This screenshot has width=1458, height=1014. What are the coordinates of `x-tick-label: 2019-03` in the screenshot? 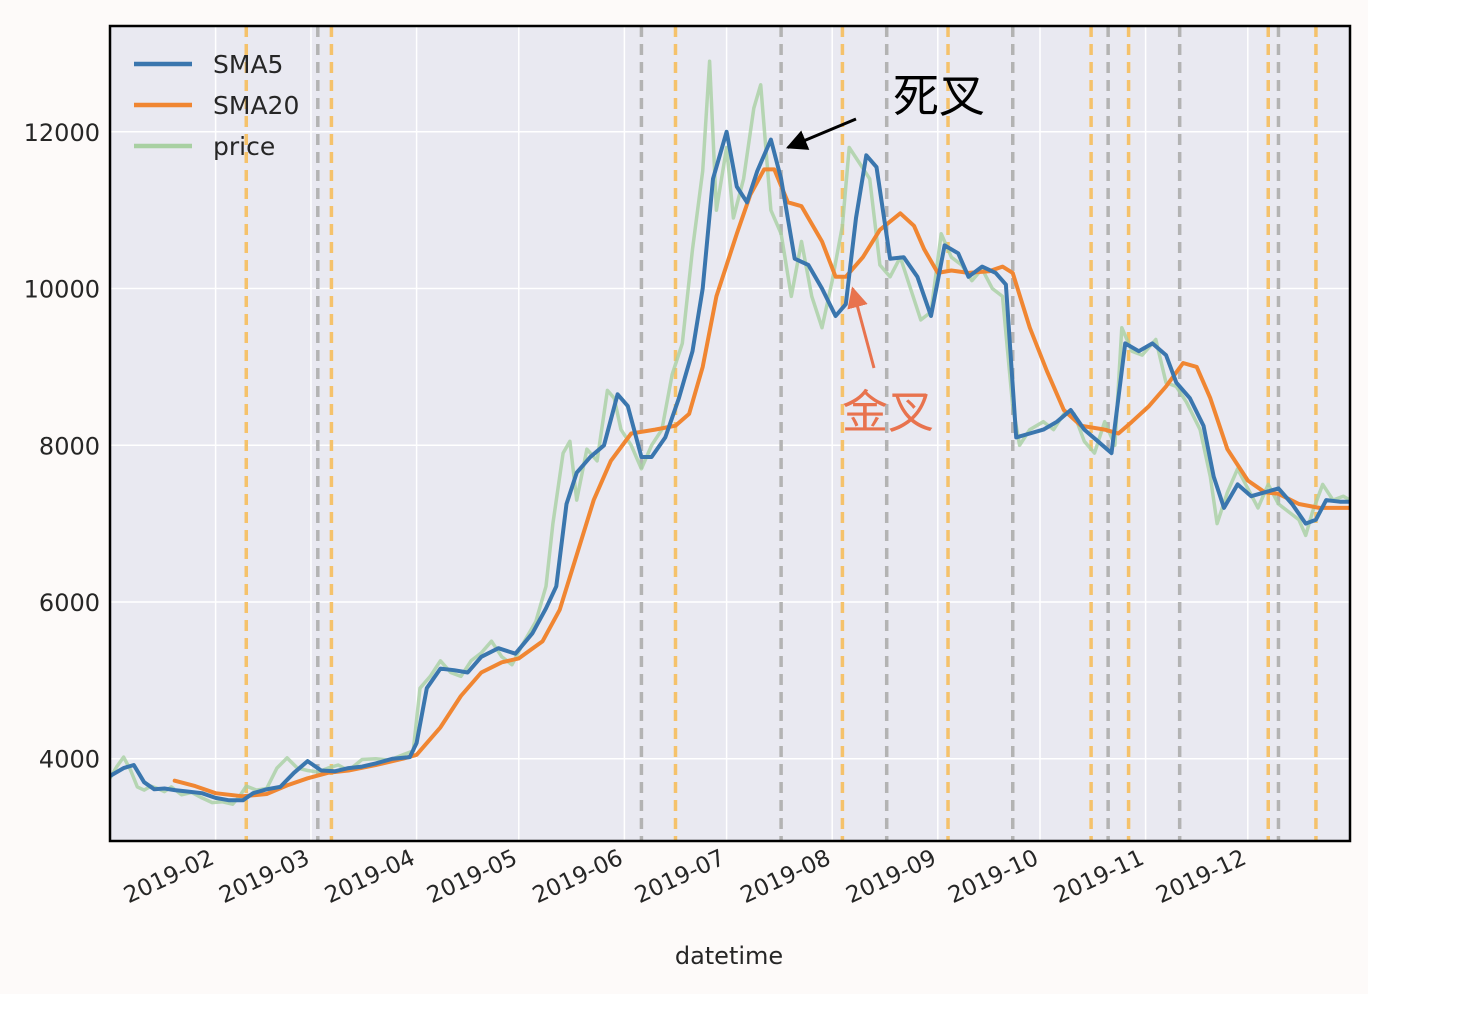 It's located at (264, 877).